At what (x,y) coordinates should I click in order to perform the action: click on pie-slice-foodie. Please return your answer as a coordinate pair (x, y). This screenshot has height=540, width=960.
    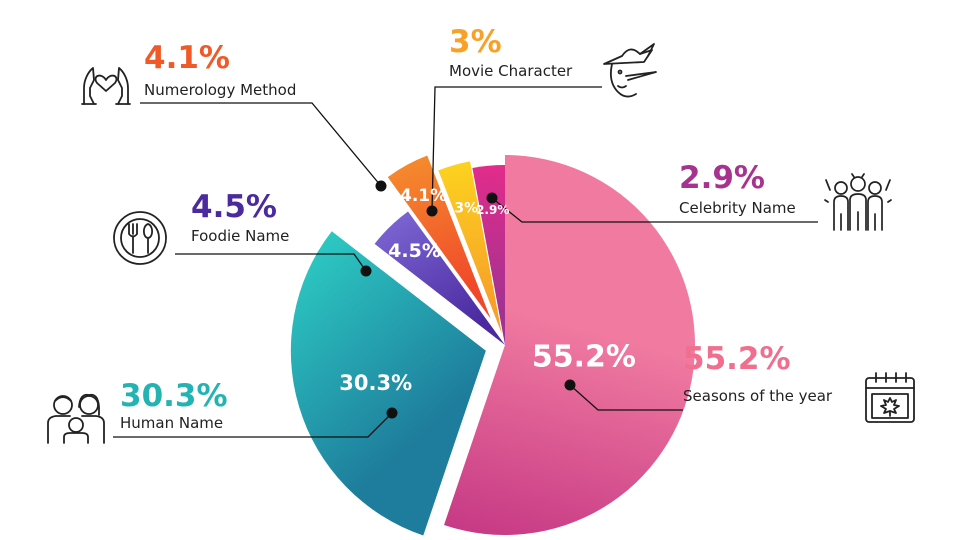
    Looking at the image, I should click on (439, 278).